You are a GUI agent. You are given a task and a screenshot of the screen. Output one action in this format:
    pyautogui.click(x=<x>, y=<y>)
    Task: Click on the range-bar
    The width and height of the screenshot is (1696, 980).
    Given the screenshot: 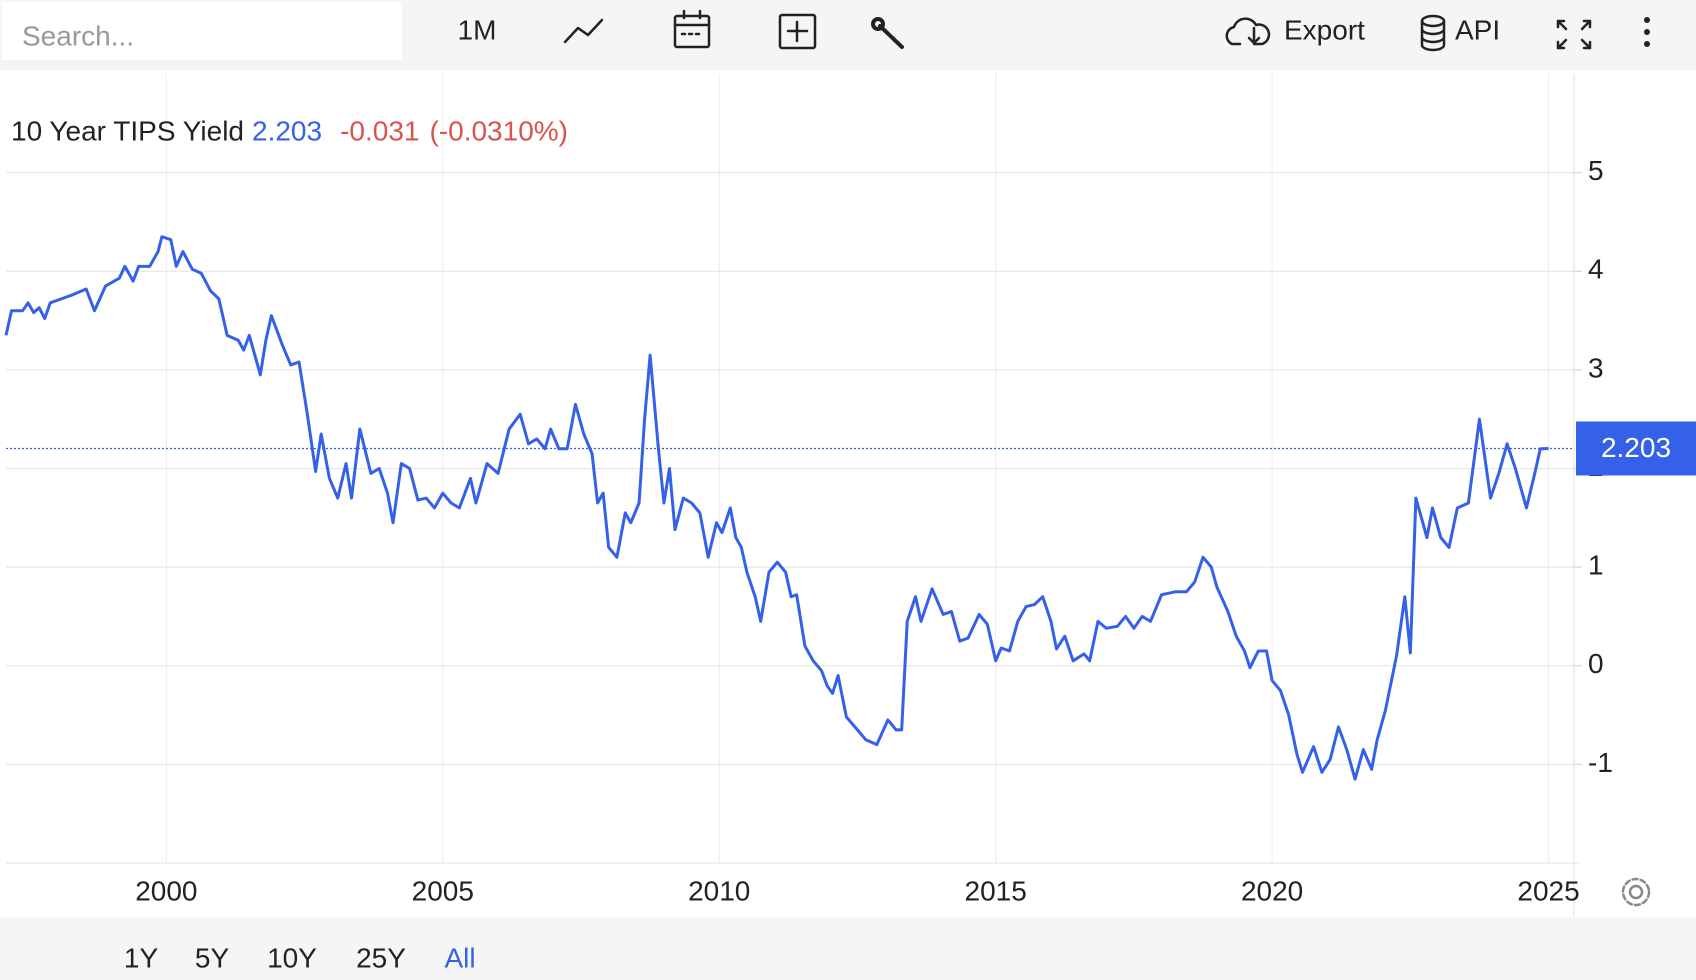 What is the action you would take?
    pyautogui.click(x=848, y=948)
    